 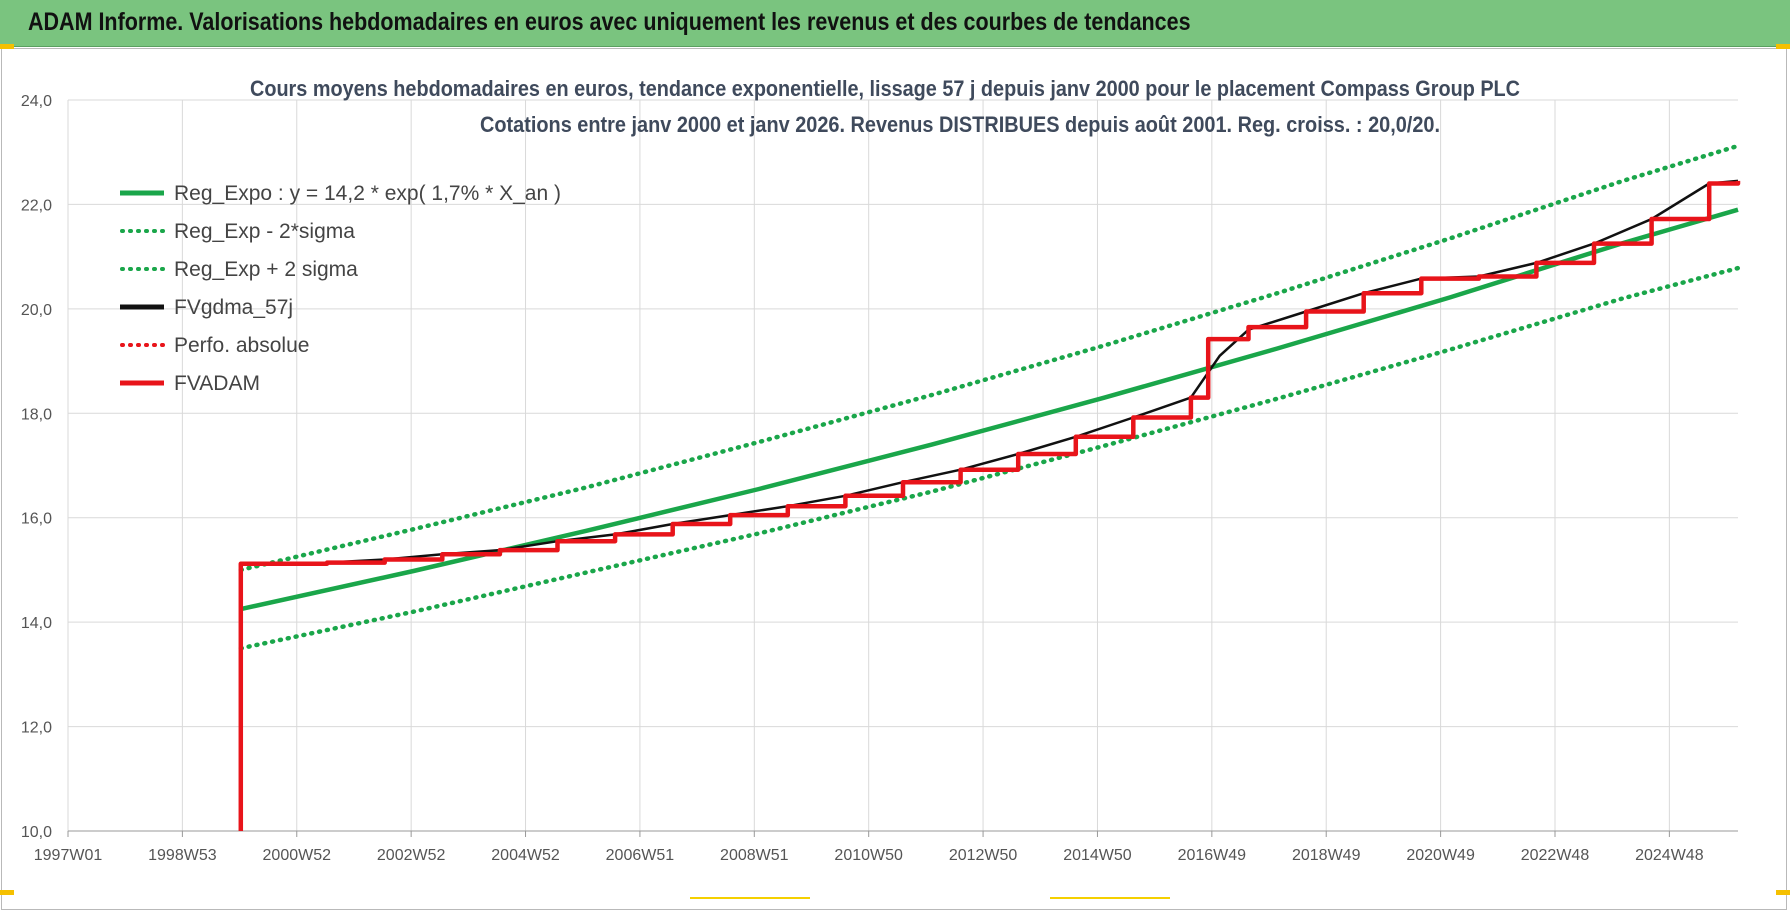 What do you see at coordinates (266, 269) in the screenshot?
I see `legend-label-2: Reg_Exp + 2 sigma` at bounding box center [266, 269].